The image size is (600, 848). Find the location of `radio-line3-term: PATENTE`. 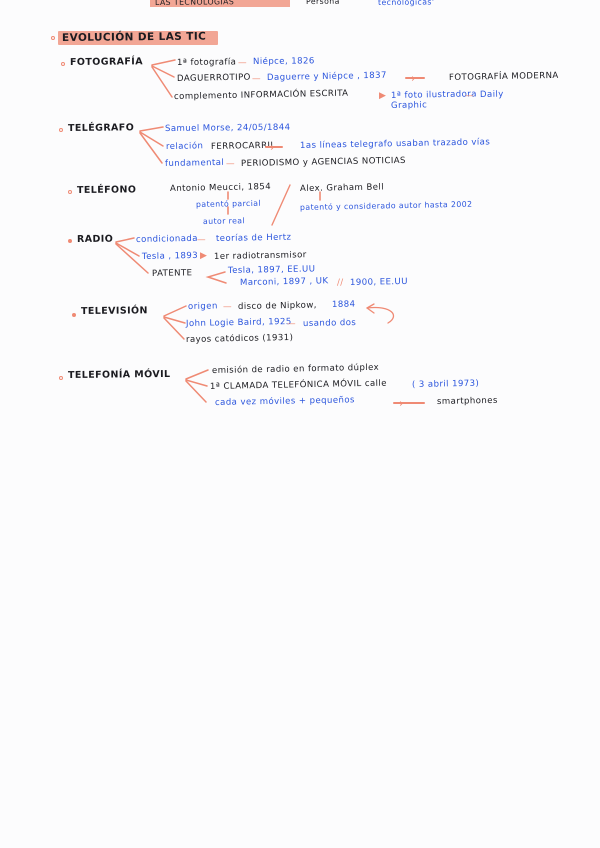

radio-line3-term: PATENTE is located at coordinates (172, 273).